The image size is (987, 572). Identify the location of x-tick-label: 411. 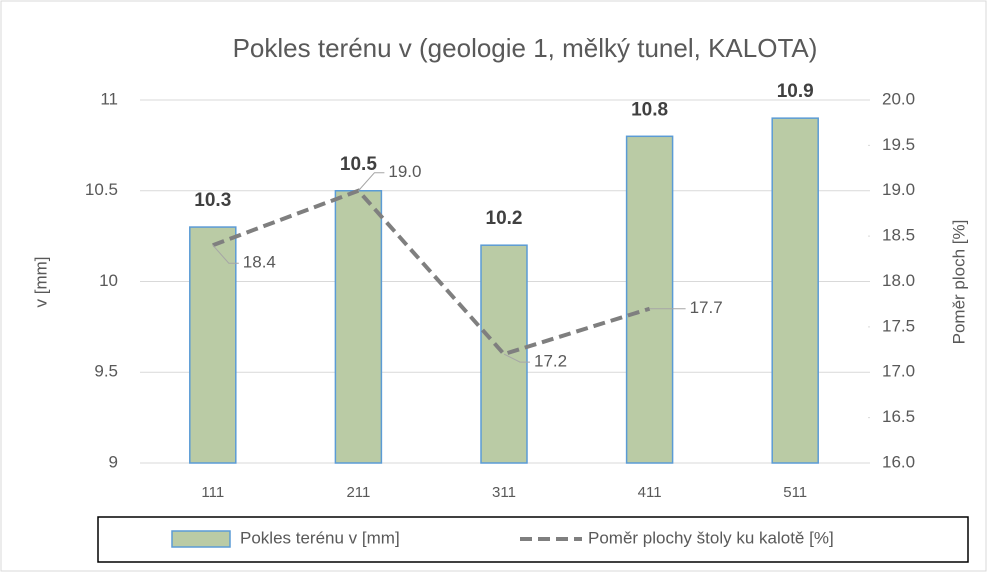
(650, 492).